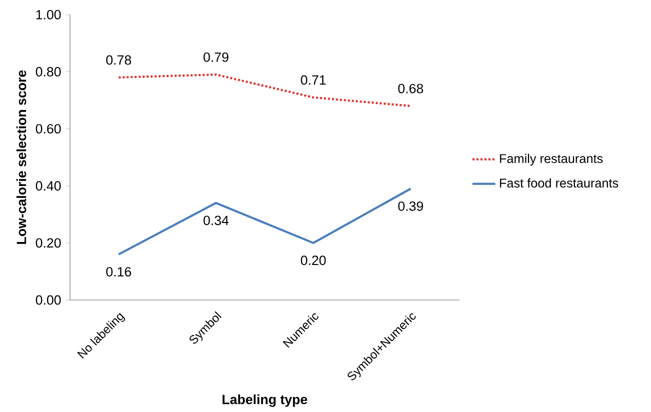 This screenshot has width=651, height=412. Describe the element at coordinates (48, 71) in the screenshot. I see `y-tick-label: 0.80` at that location.